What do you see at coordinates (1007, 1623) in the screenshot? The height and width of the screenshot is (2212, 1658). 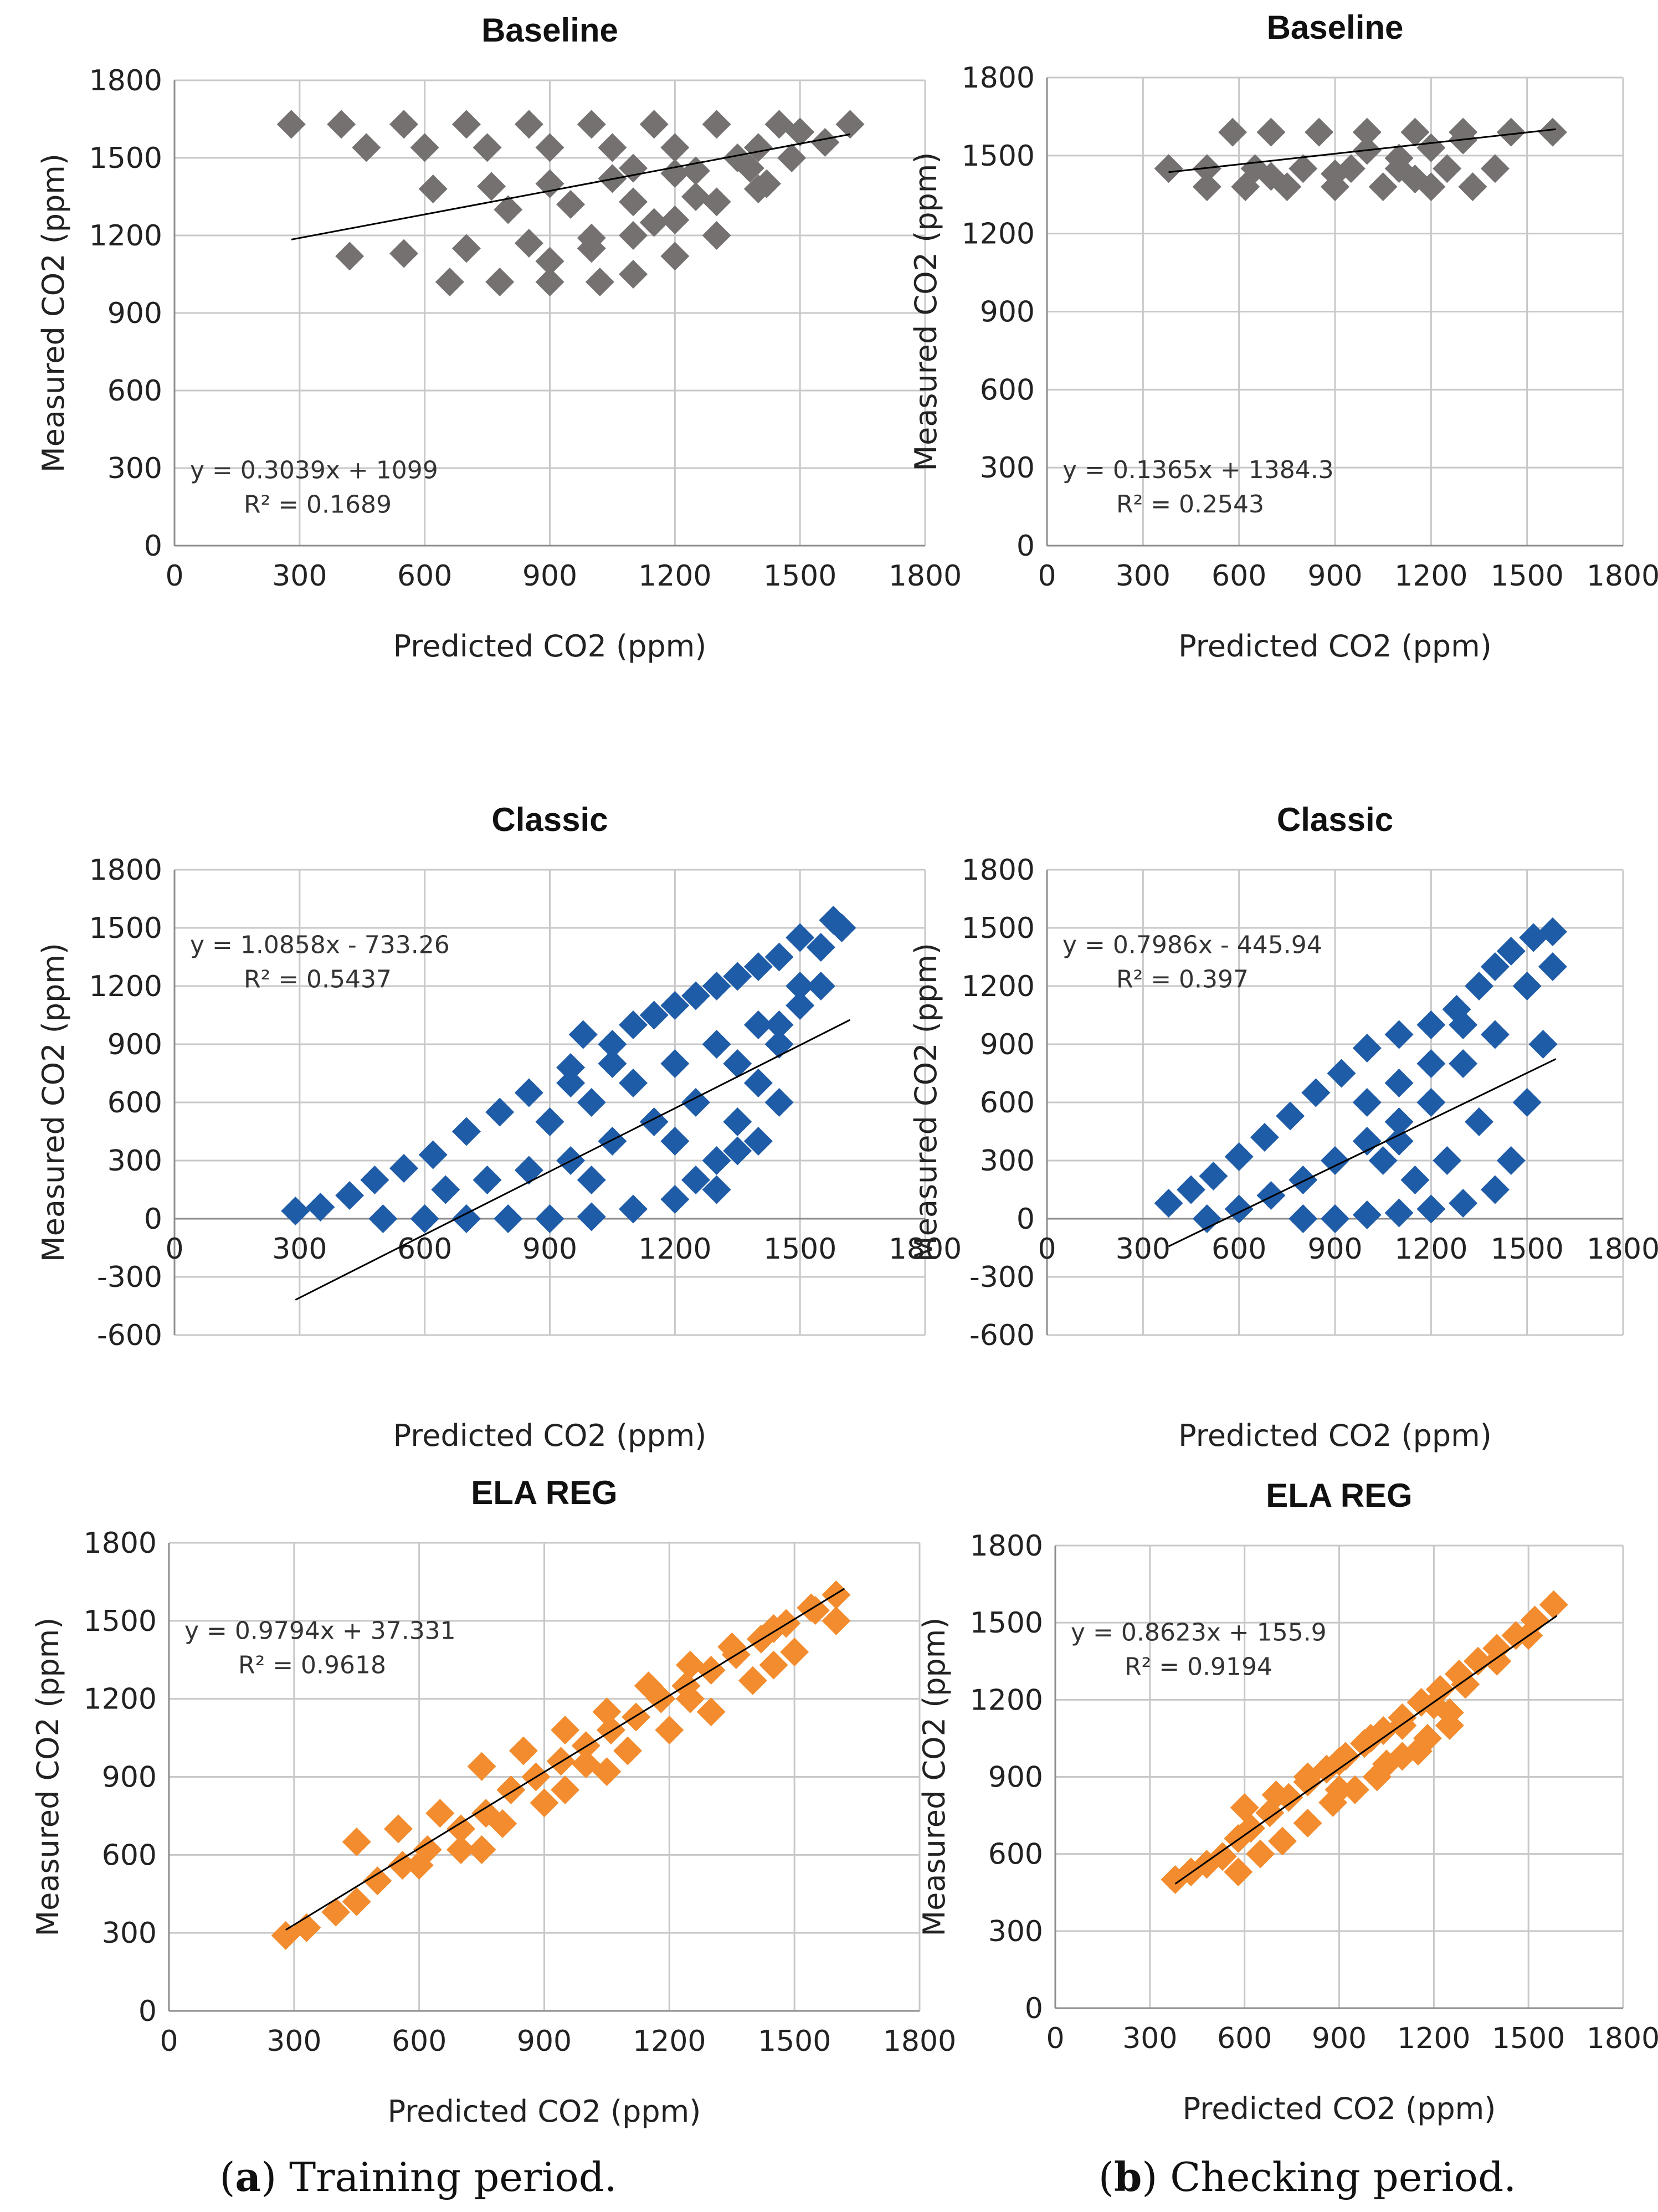 I see `y-tick-label: 1500` at bounding box center [1007, 1623].